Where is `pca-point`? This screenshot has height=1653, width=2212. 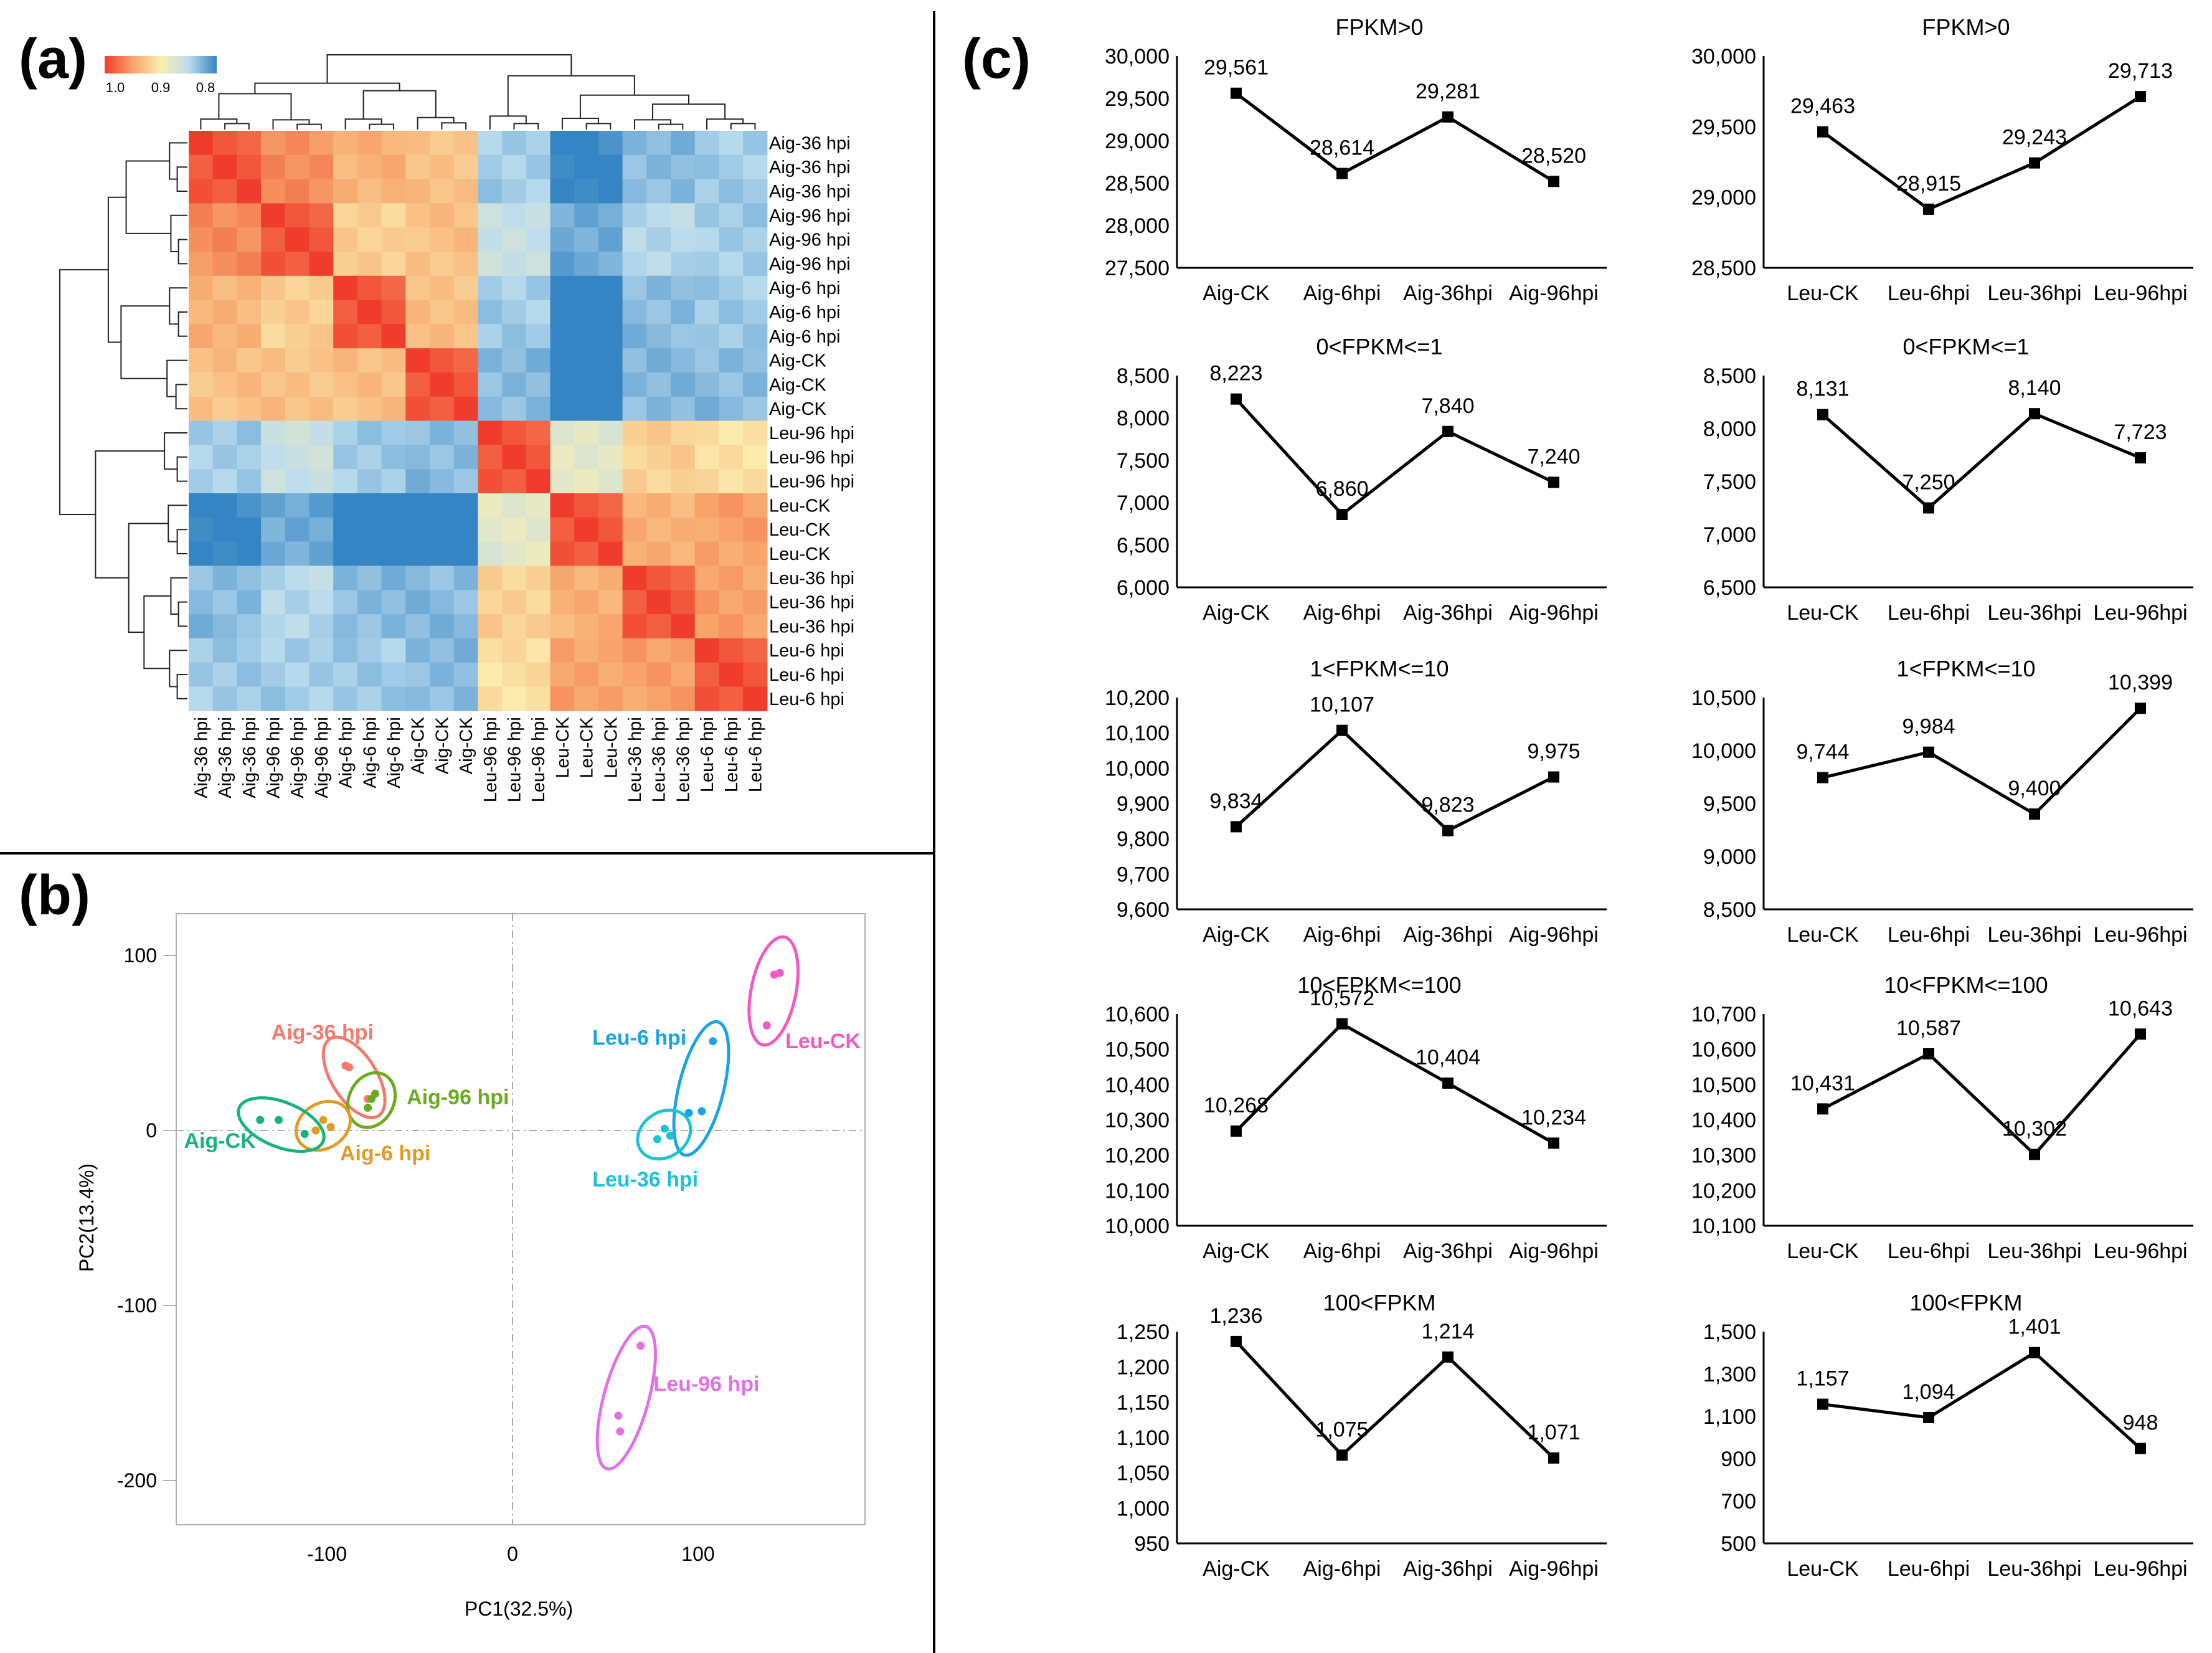
pca-point is located at coordinates (368, 1108).